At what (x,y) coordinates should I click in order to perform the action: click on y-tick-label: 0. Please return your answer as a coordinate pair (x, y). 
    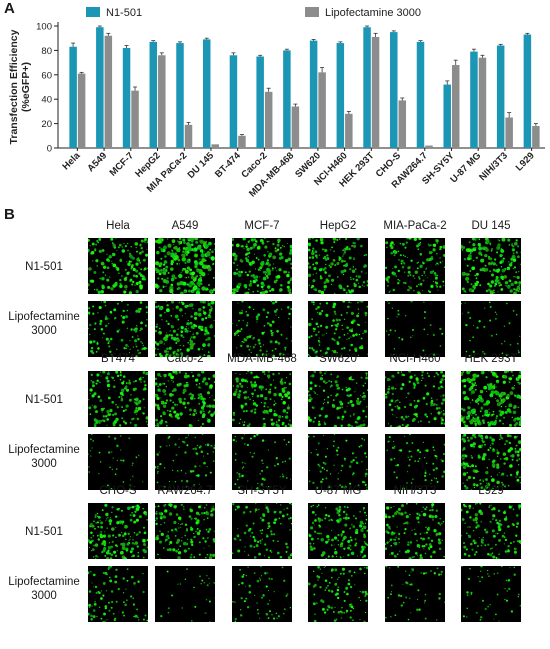
    Looking at the image, I should click on (49, 149).